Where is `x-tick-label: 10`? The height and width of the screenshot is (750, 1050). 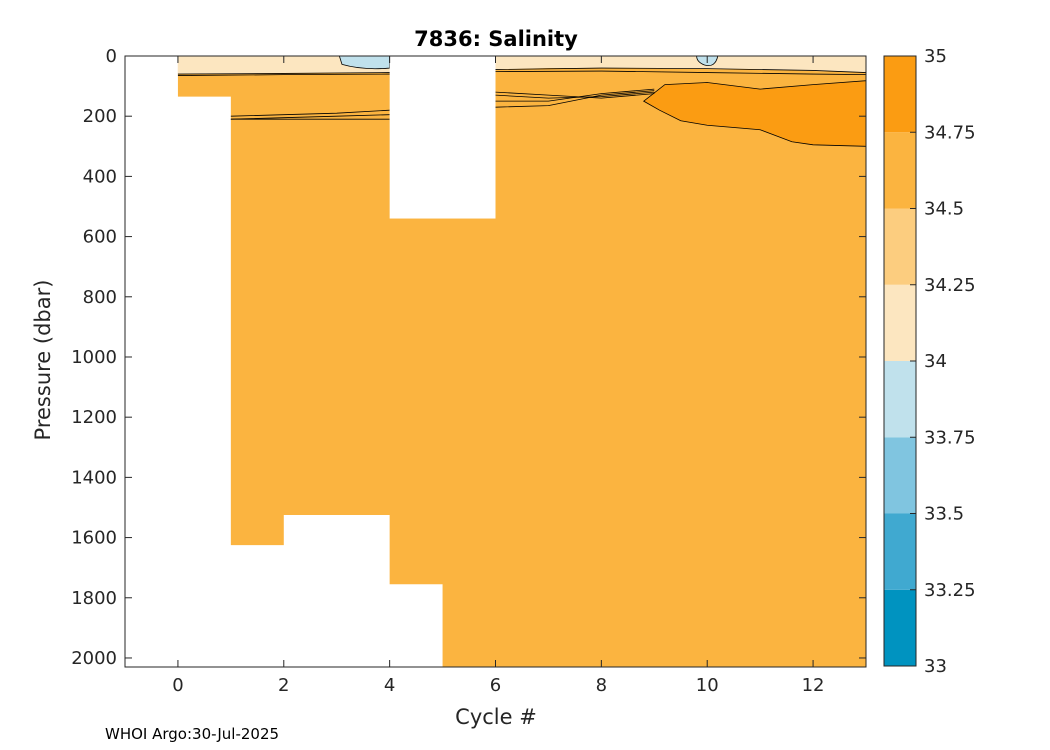 x-tick-label: 10 is located at coordinates (707, 685).